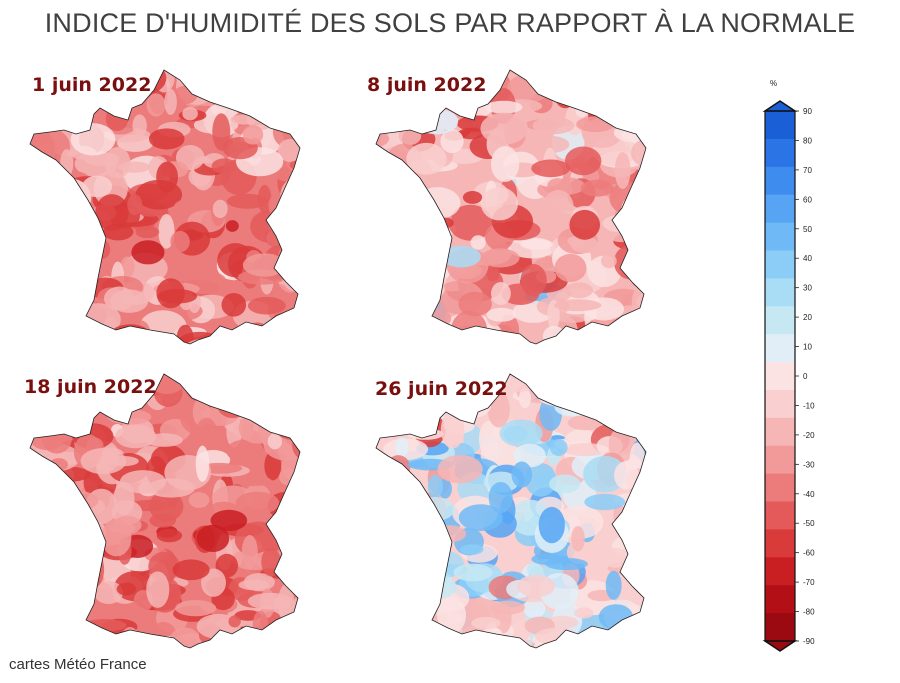  What do you see at coordinates (809, 523) in the screenshot?
I see `legend-tick-label: -50` at bounding box center [809, 523].